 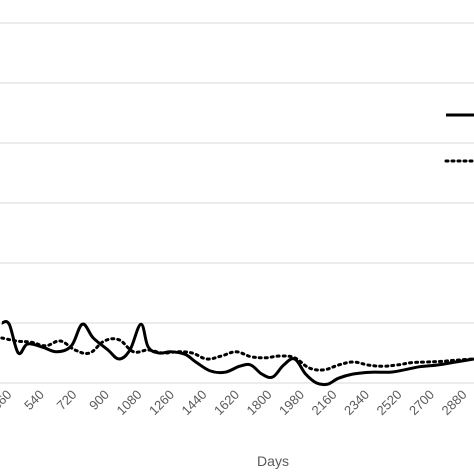 I want to click on legend, so click(x=459, y=138).